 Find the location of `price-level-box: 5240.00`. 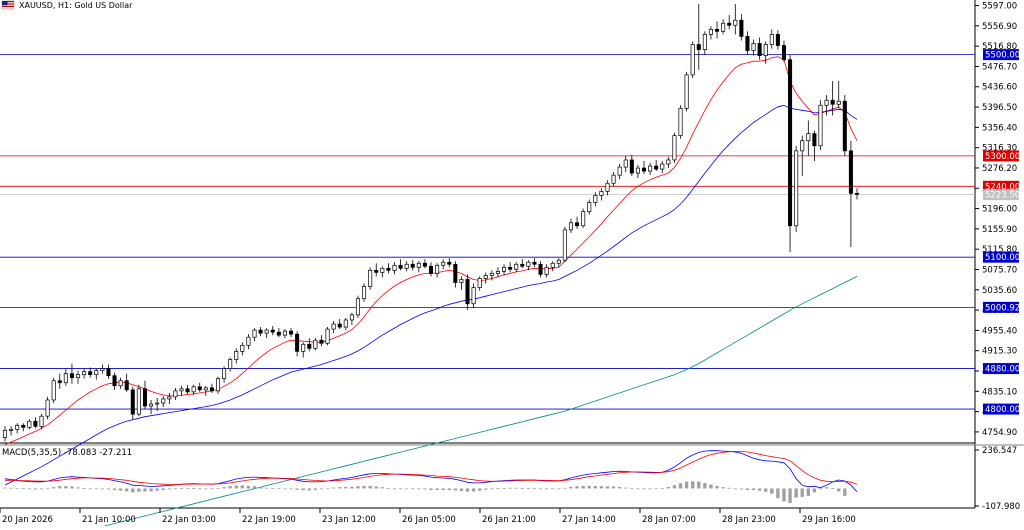

price-level-box: 5240.00 is located at coordinates (1001, 186).